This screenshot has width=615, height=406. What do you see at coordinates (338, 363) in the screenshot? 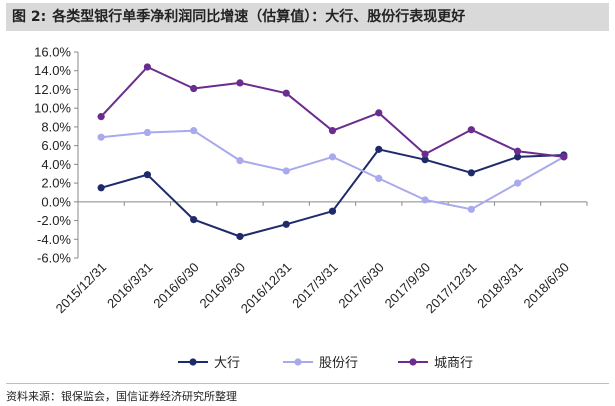
I see `legend-label-2: 股份行` at bounding box center [338, 363].